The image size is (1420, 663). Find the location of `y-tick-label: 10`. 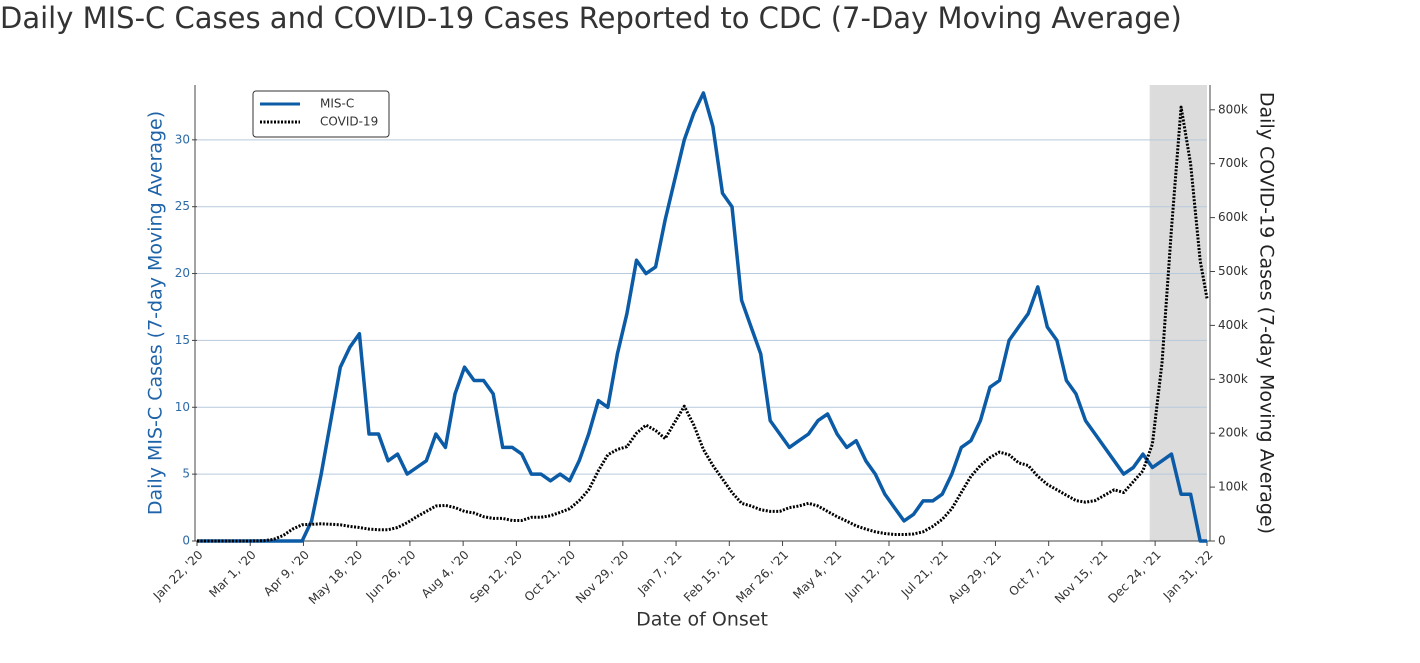

y-tick-label: 10 is located at coordinates (182, 407).